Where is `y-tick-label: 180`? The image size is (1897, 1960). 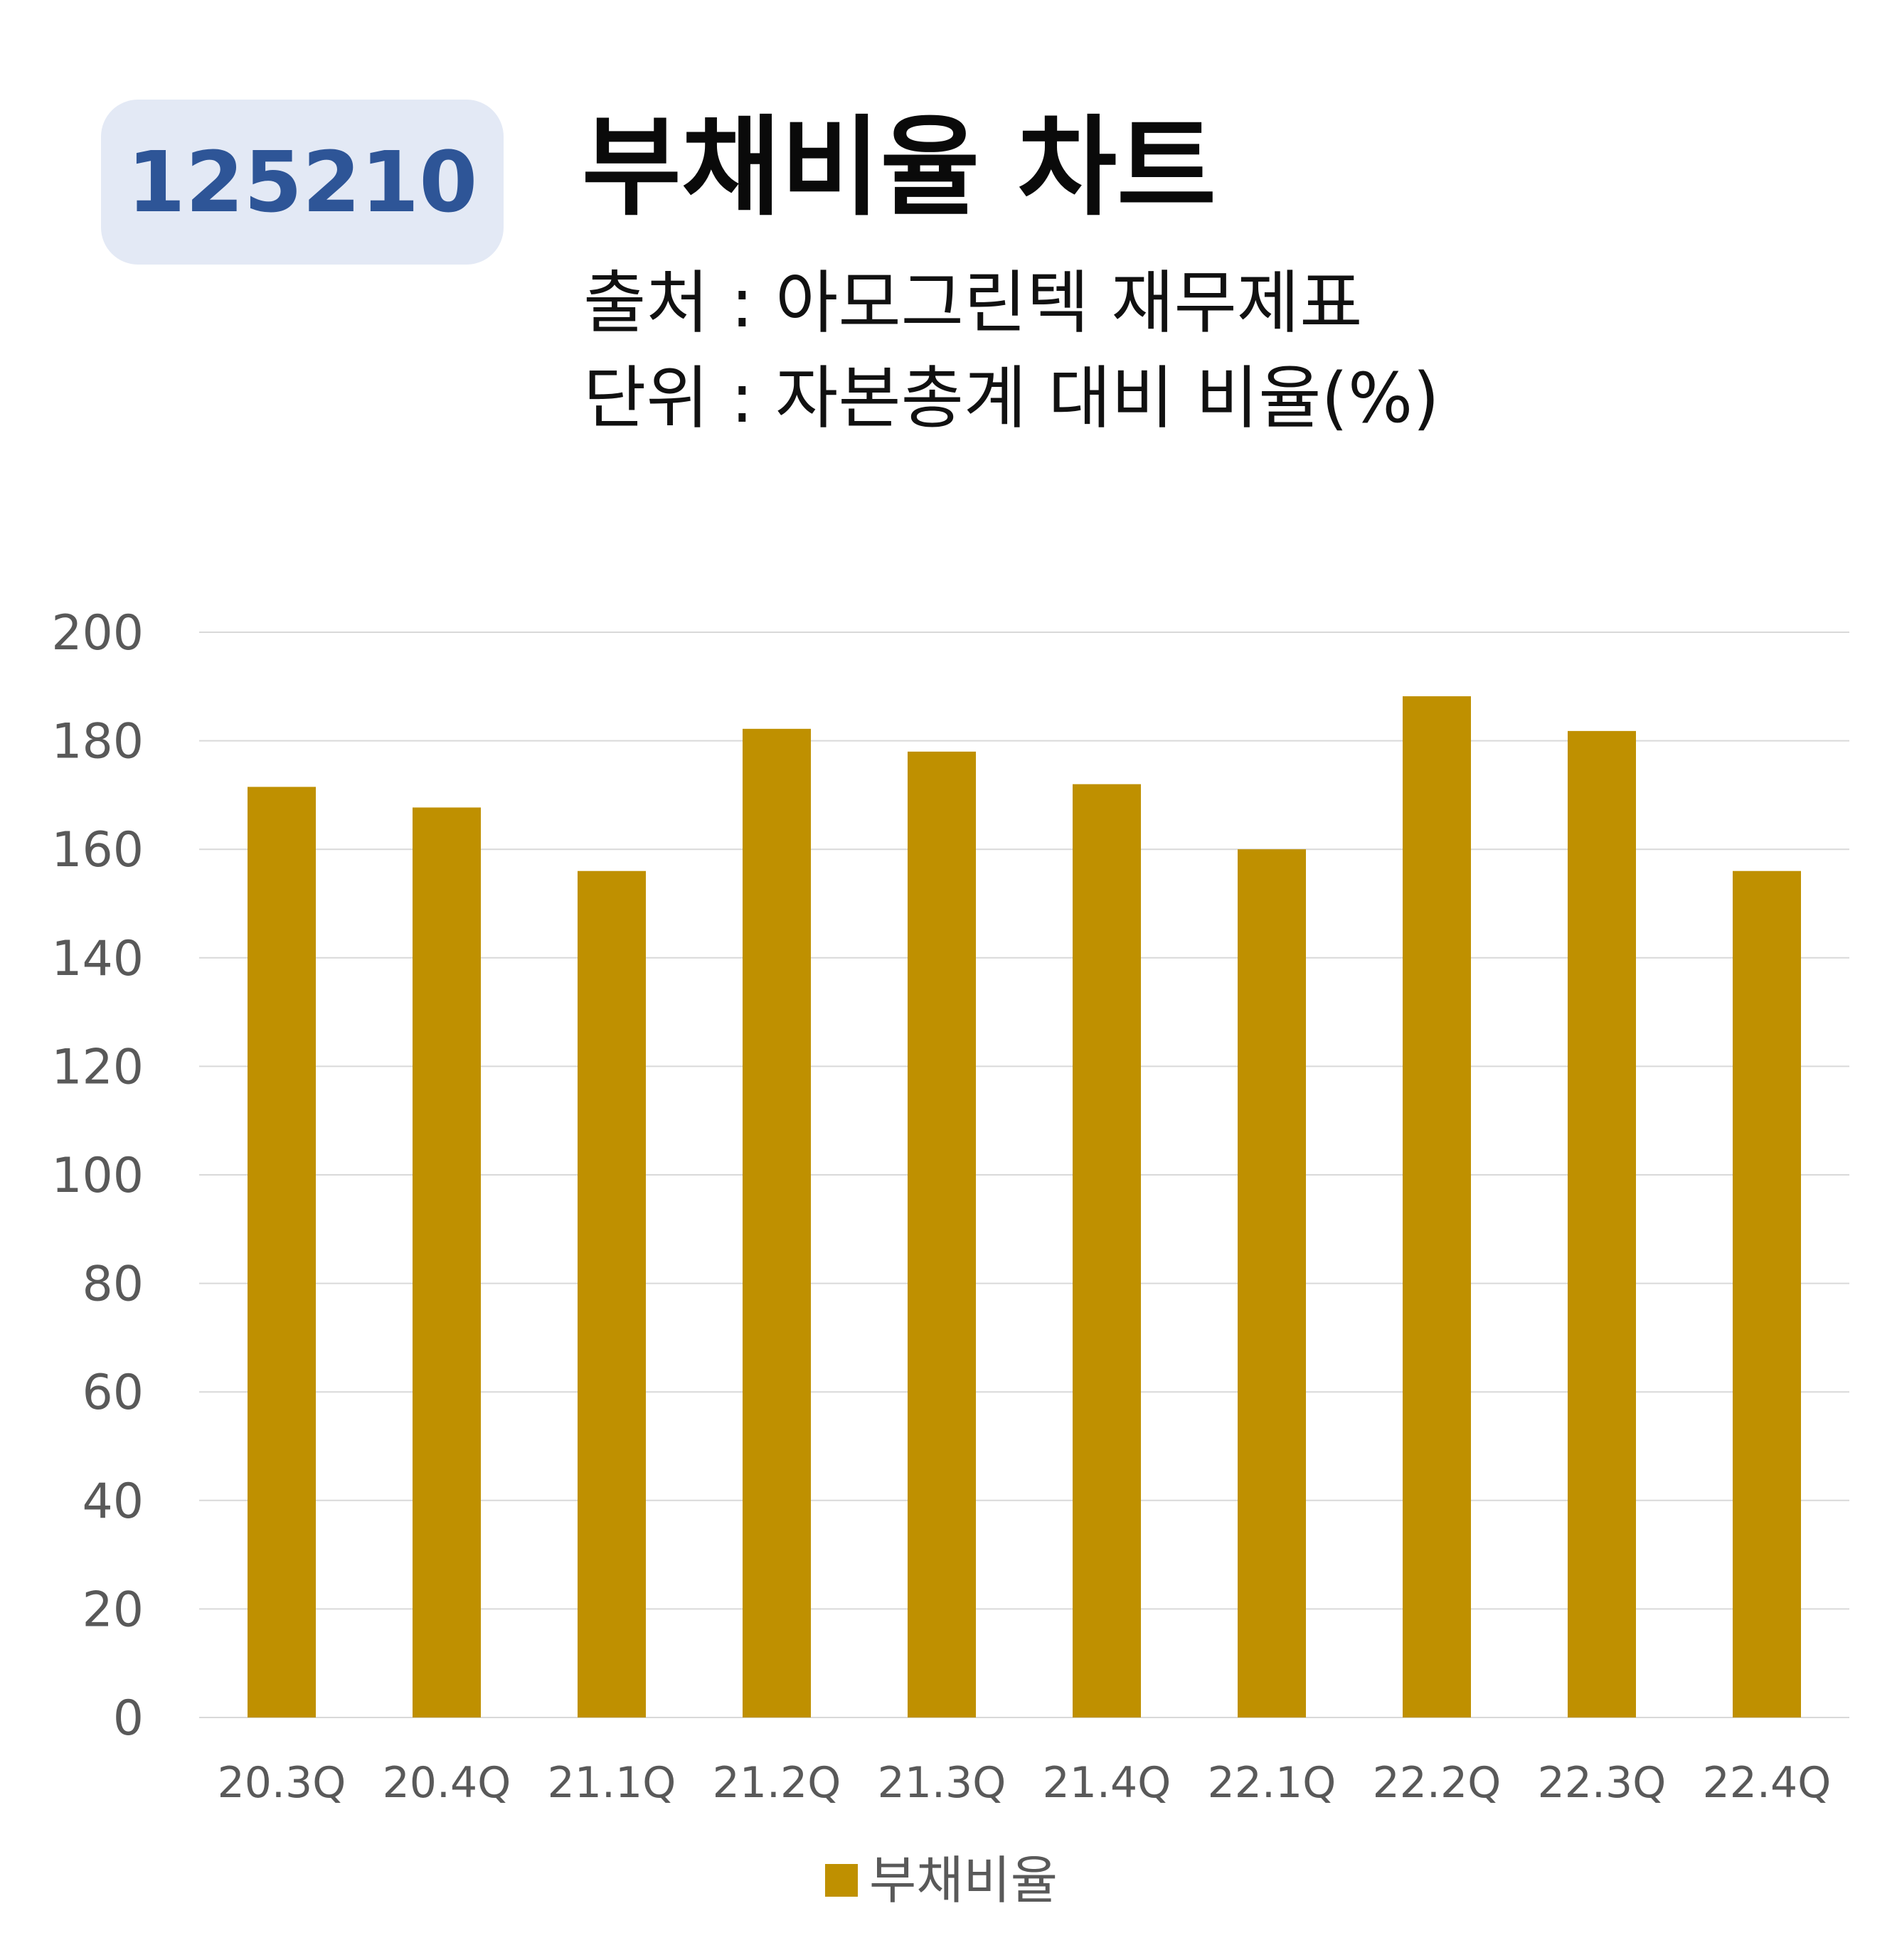 y-tick-label: 180 is located at coordinates (97, 742).